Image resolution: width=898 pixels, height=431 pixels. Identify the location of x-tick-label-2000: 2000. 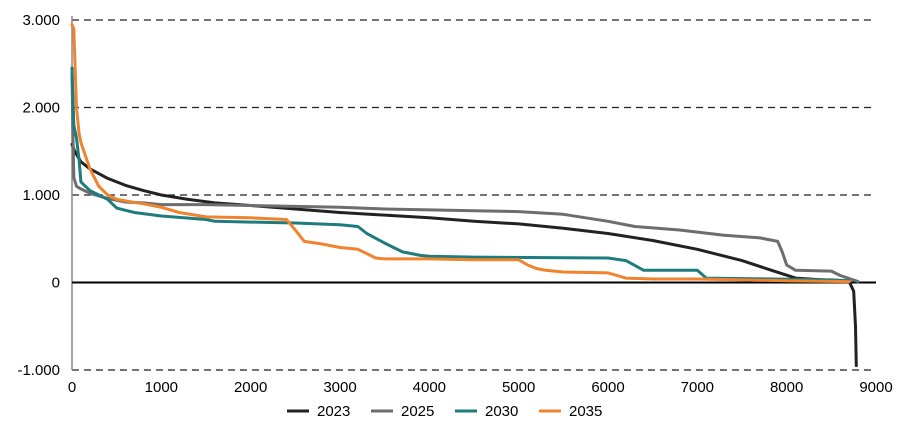
(250, 387).